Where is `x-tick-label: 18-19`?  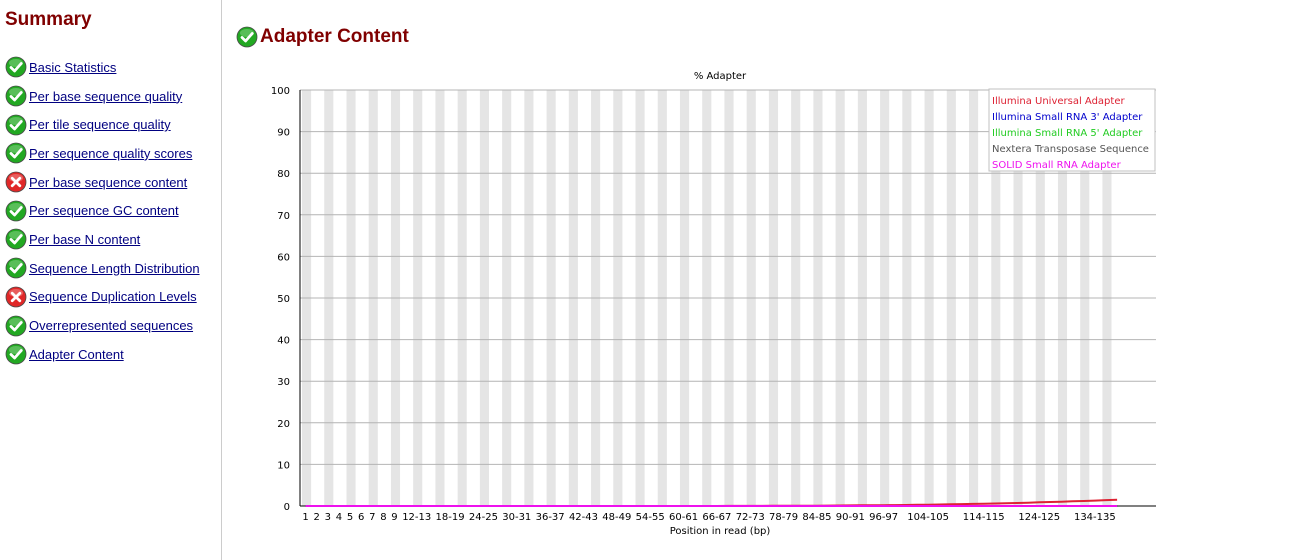
x-tick-label: 18-19 is located at coordinates (450, 517).